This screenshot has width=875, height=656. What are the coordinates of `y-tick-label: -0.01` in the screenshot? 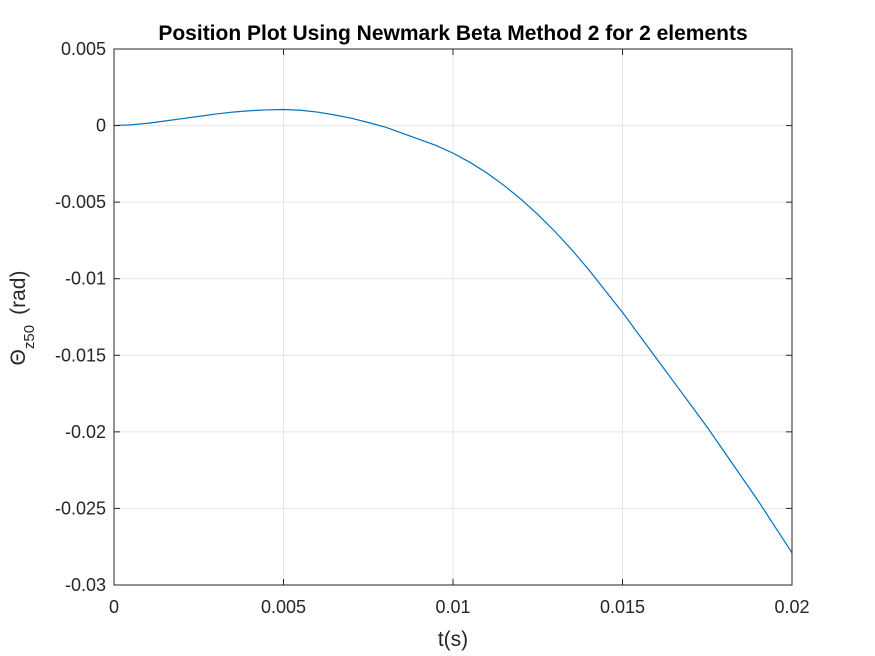 It's located at (85, 279).